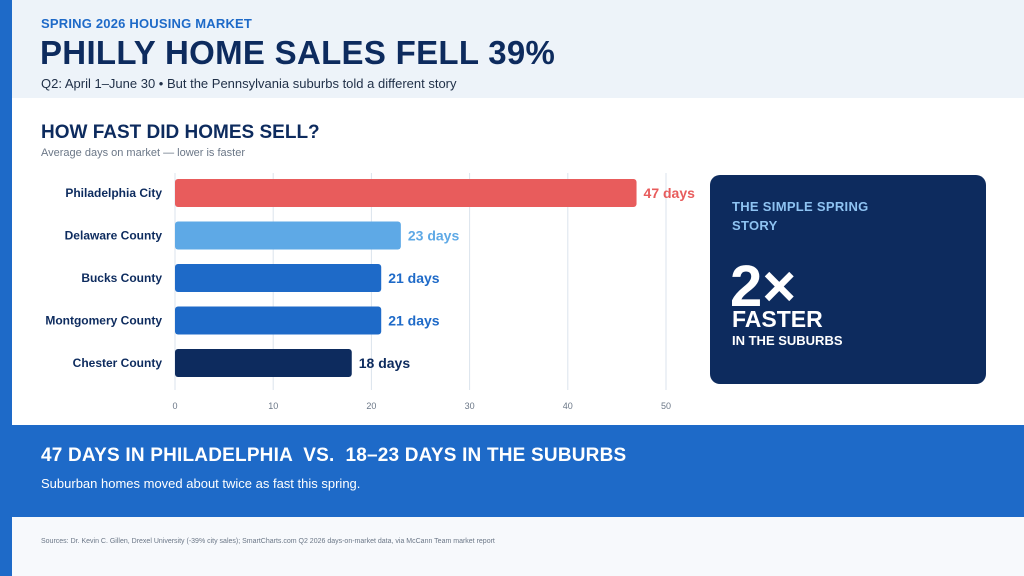  What do you see at coordinates (787, 340) in the screenshot?
I see `callout-suburbs: IN THE SUBURBS` at bounding box center [787, 340].